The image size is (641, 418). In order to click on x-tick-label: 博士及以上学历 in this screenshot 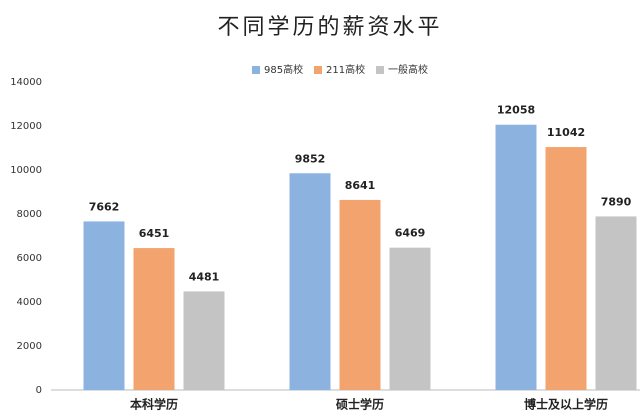, I will do `click(566, 404)`.